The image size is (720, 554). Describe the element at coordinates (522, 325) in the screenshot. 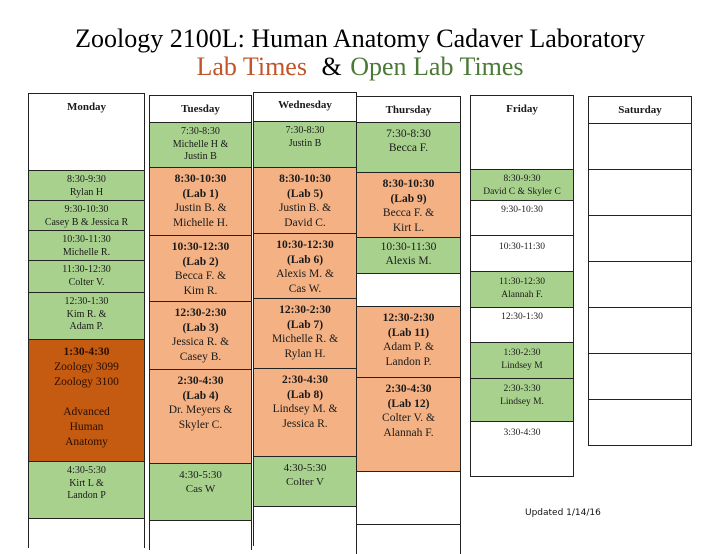

I see `slot-cell: 12:30-1:30` at that location.